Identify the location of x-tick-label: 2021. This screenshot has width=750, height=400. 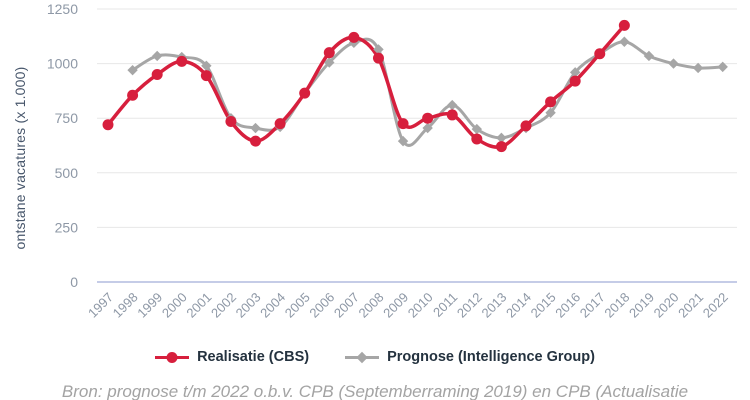
(690, 305).